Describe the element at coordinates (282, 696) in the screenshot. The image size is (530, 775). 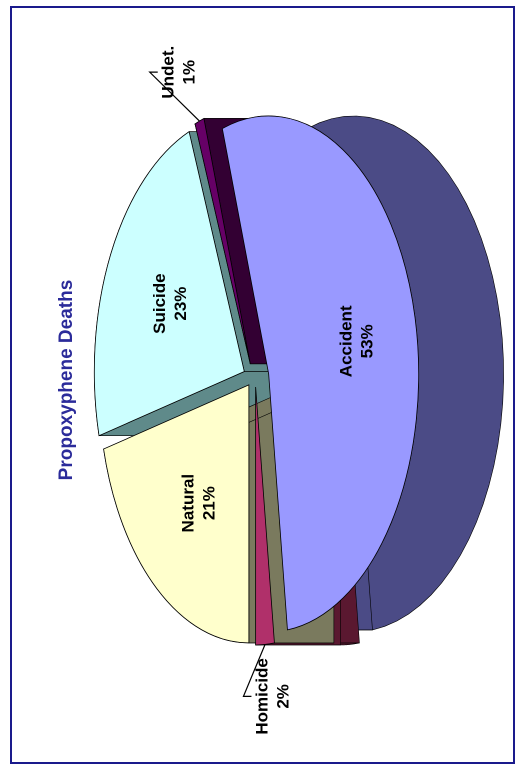
I see `slice-value-homicide: 2%` at that location.